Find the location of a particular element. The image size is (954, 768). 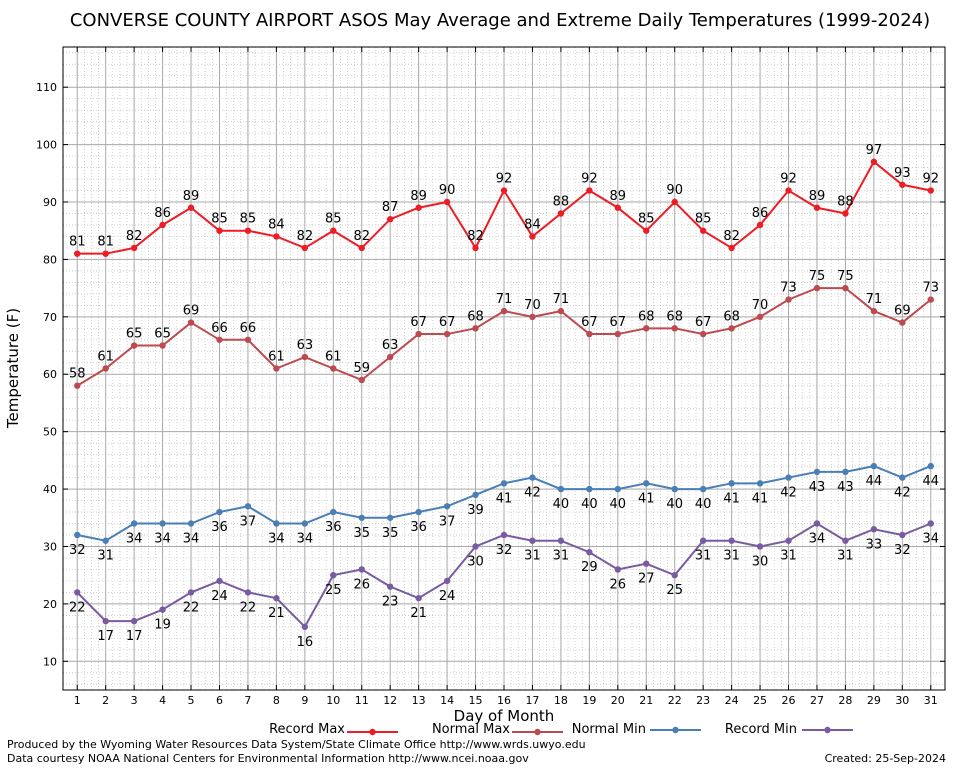

x-tick-label: 8 is located at coordinates (276, 700).